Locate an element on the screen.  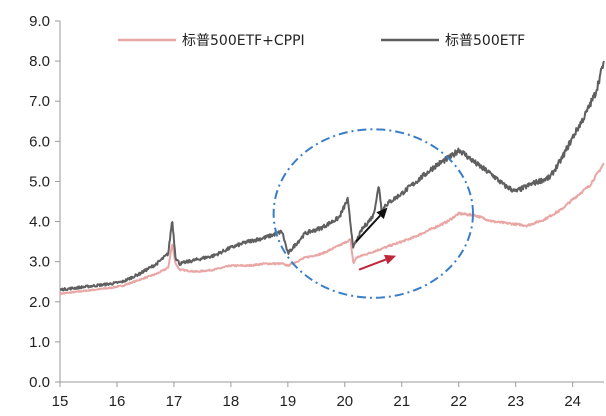
y-tick-label: 8.0 is located at coordinates (39, 61).